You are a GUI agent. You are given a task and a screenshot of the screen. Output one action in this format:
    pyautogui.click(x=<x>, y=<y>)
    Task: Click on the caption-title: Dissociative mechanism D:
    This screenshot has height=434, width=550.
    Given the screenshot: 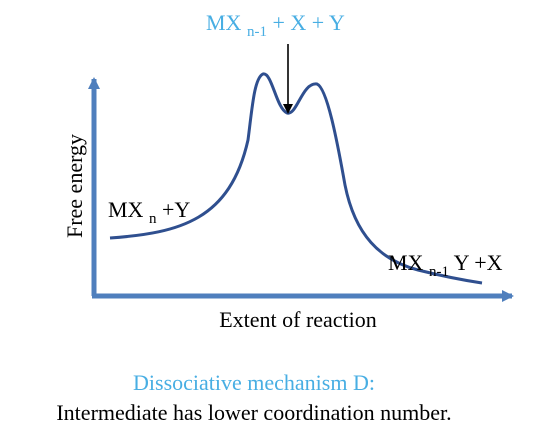 What is the action you would take?
    pyautogui.click(x=254, y=382)
    